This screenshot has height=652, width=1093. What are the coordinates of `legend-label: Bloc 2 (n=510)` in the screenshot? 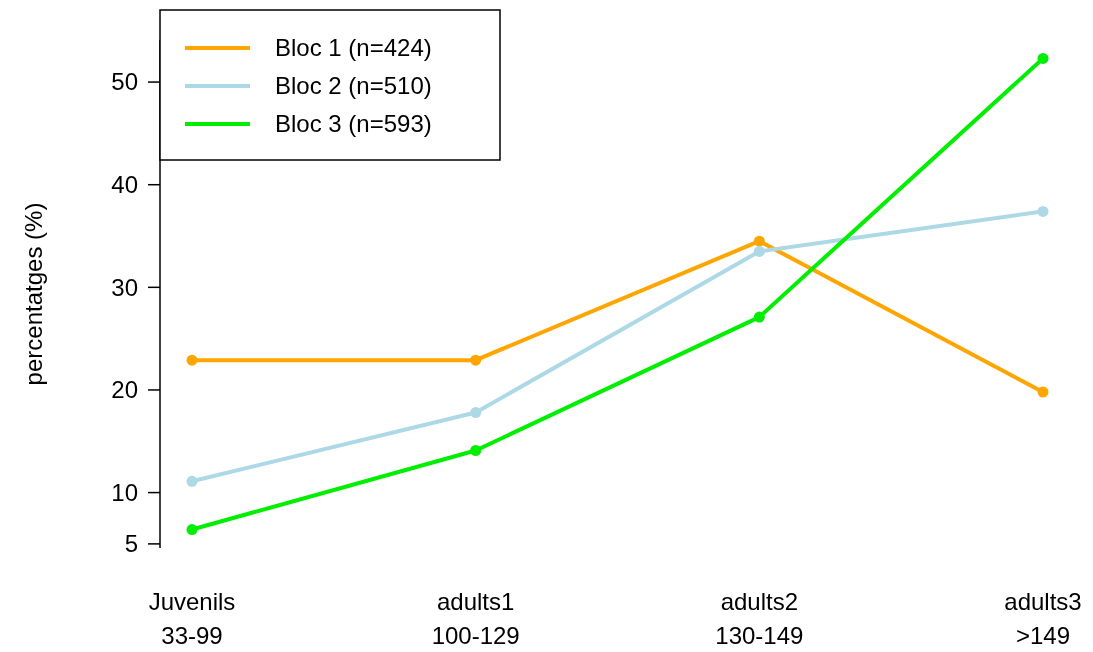 It's located at (353, 86).